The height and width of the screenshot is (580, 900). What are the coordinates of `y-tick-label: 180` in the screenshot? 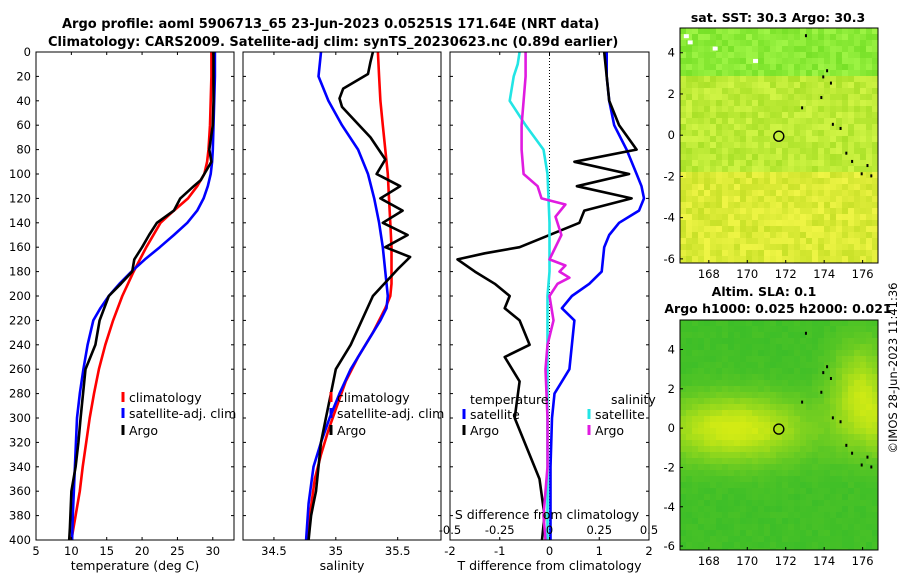 It's located at (20, 272).